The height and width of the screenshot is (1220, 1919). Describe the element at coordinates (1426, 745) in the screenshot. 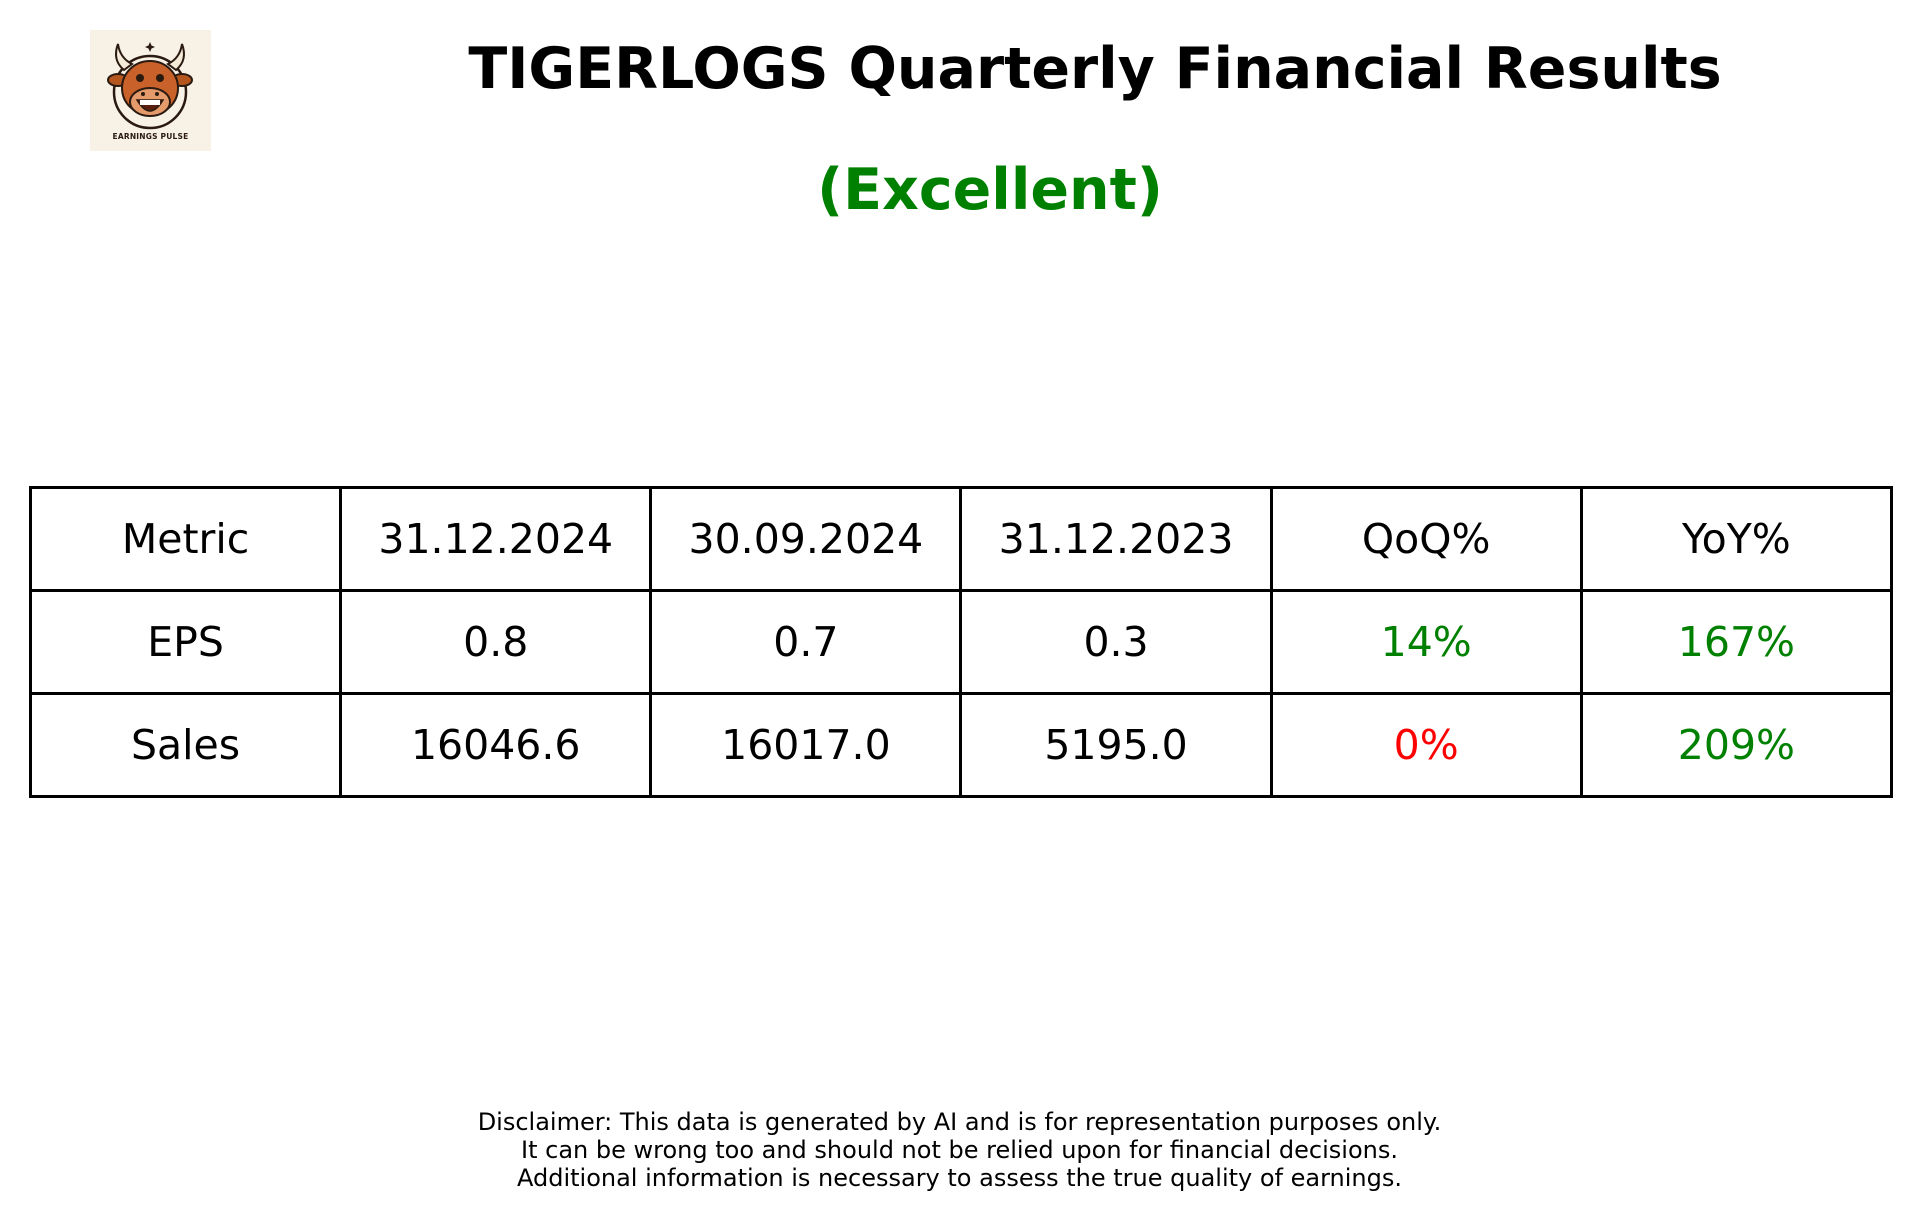

I see `qoq-cell: 0%` at that location.